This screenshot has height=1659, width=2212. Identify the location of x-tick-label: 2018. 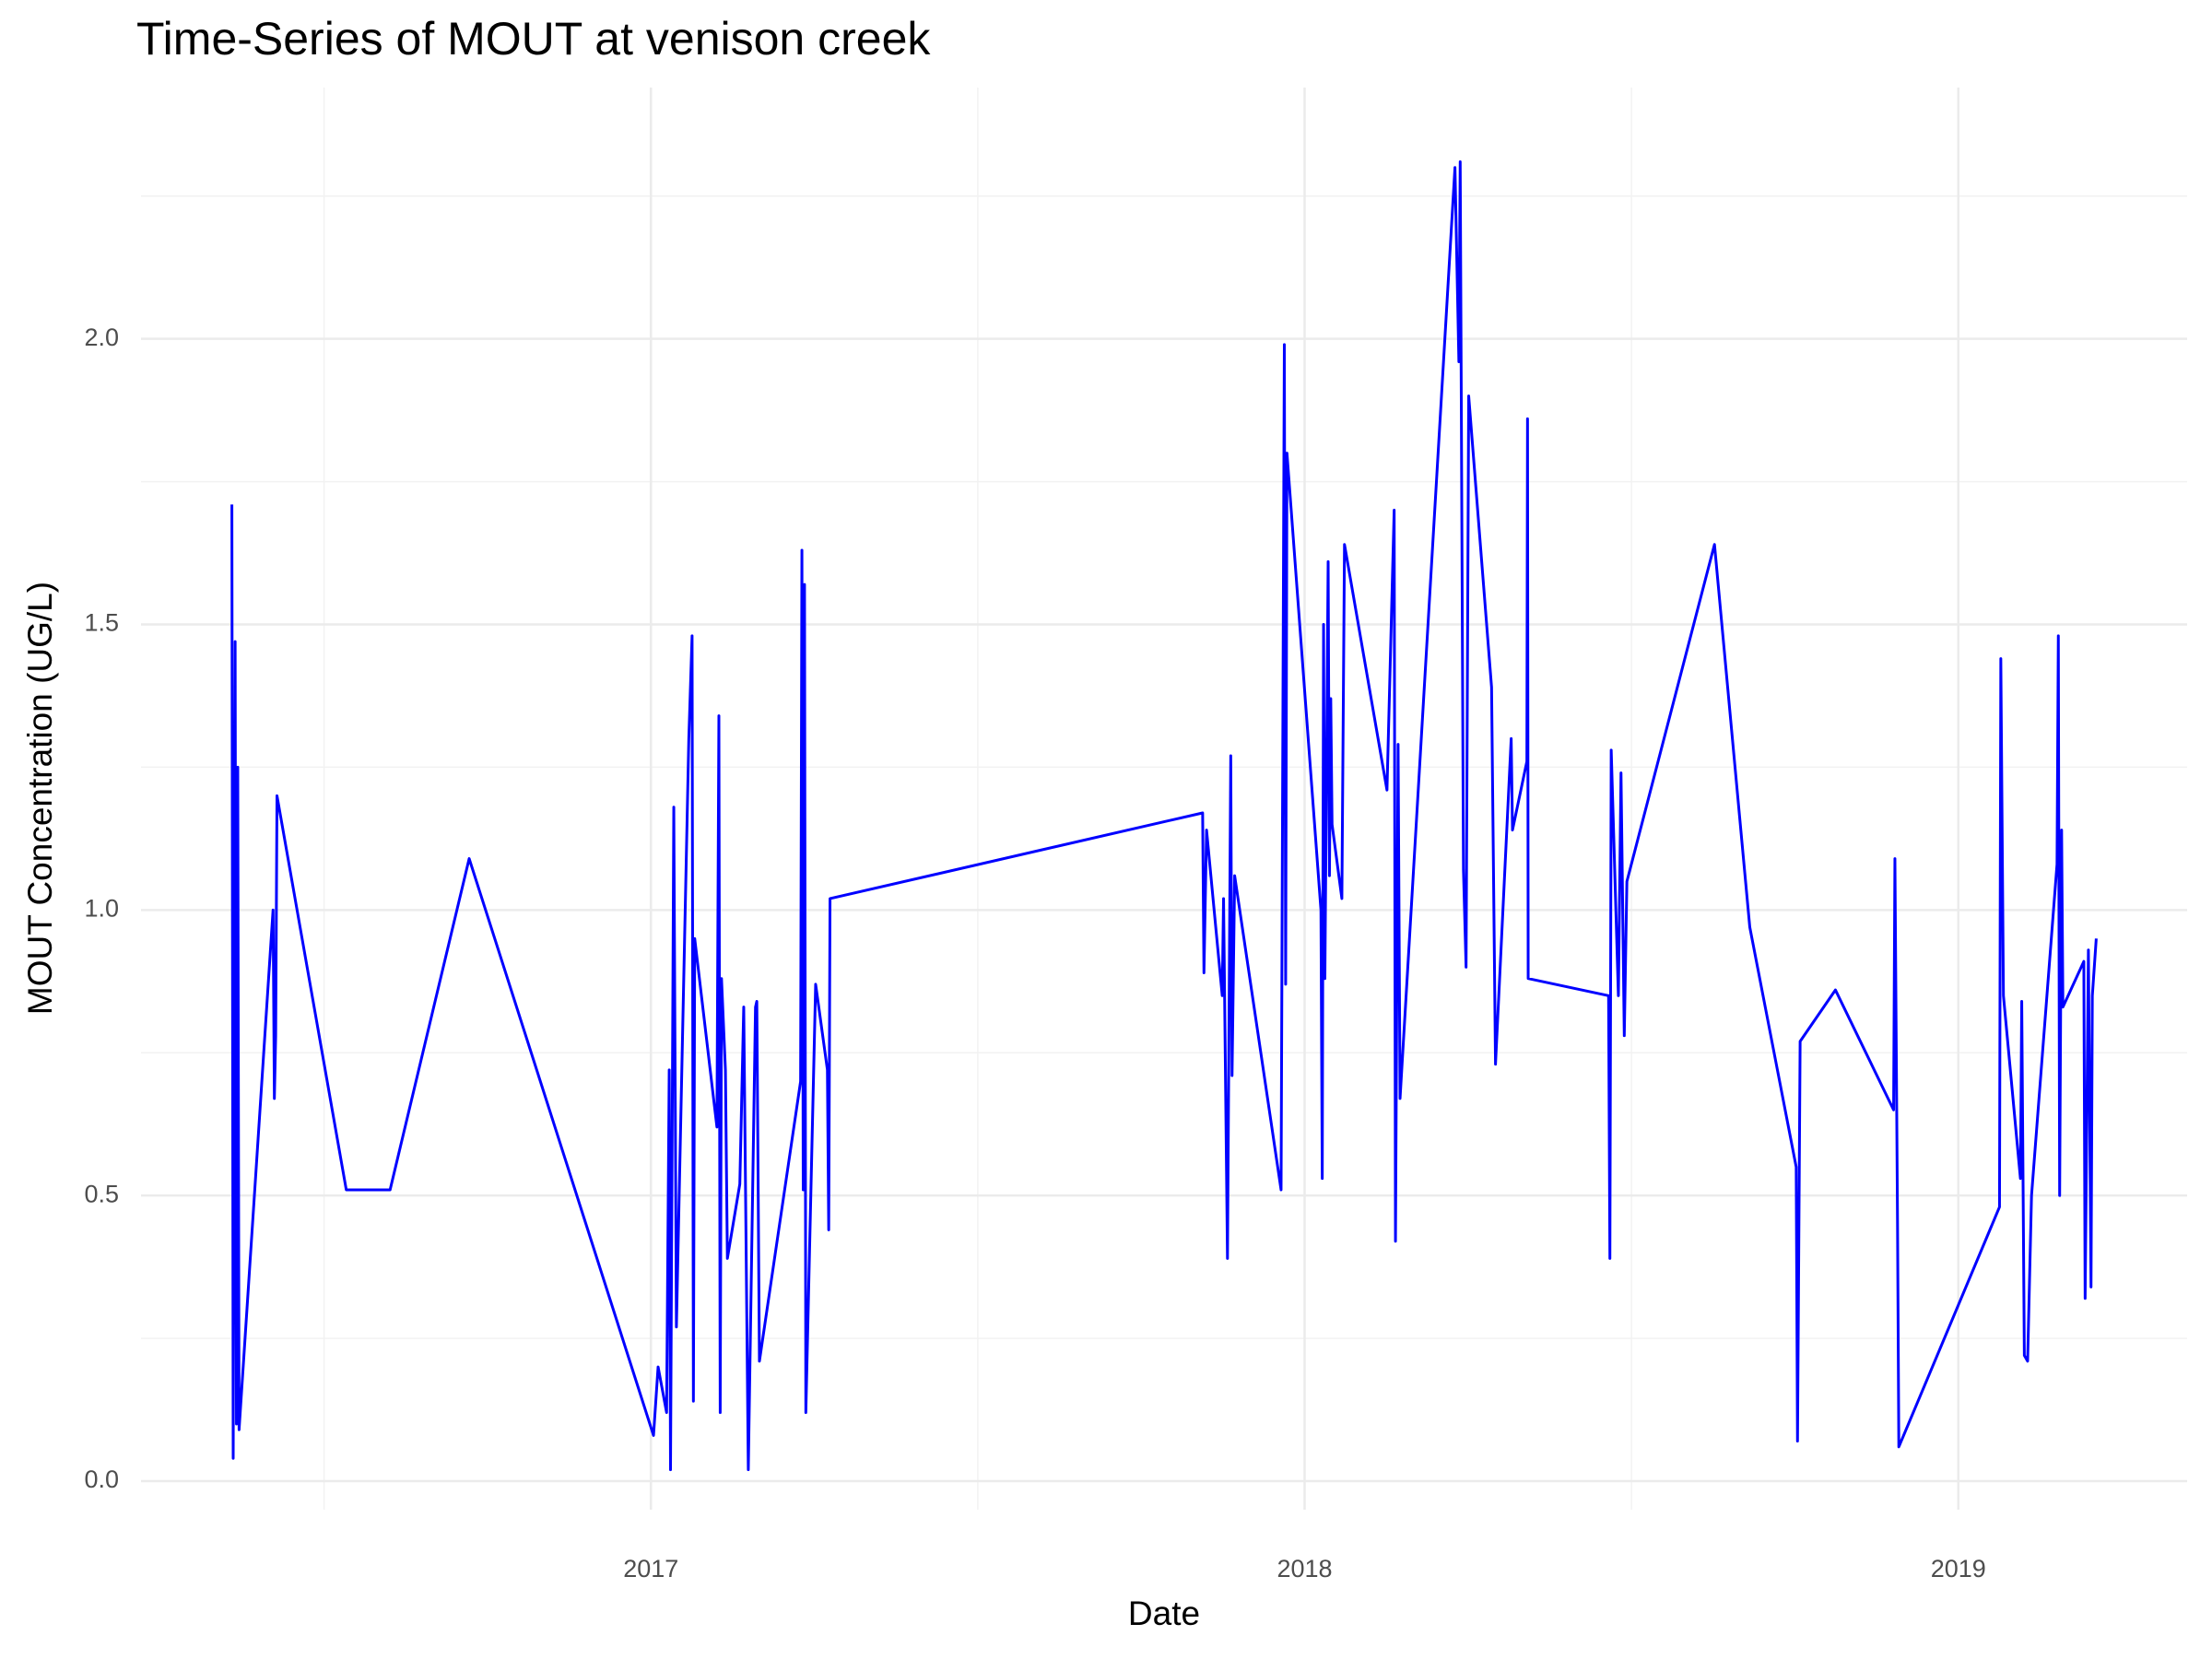
(1304, 1569).